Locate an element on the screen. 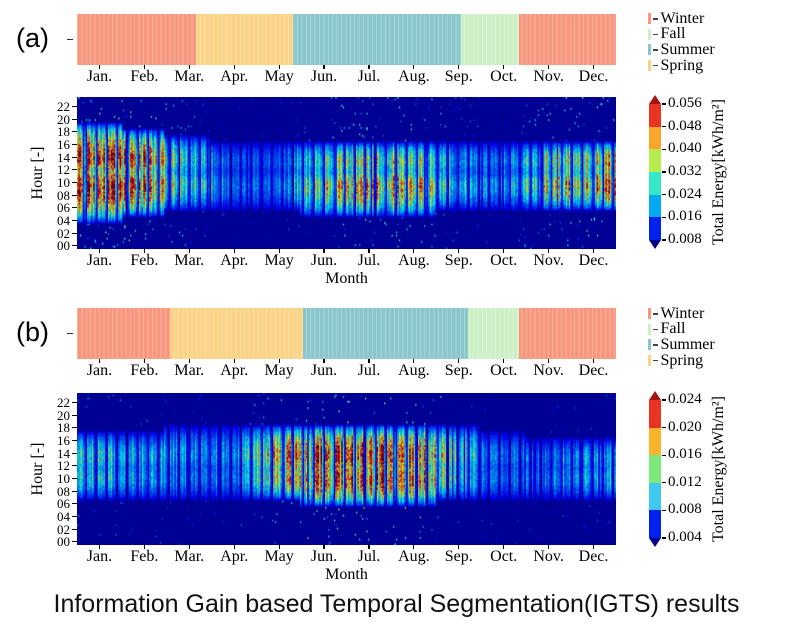  month-label: Sep. is located at coordinates (458, 370).